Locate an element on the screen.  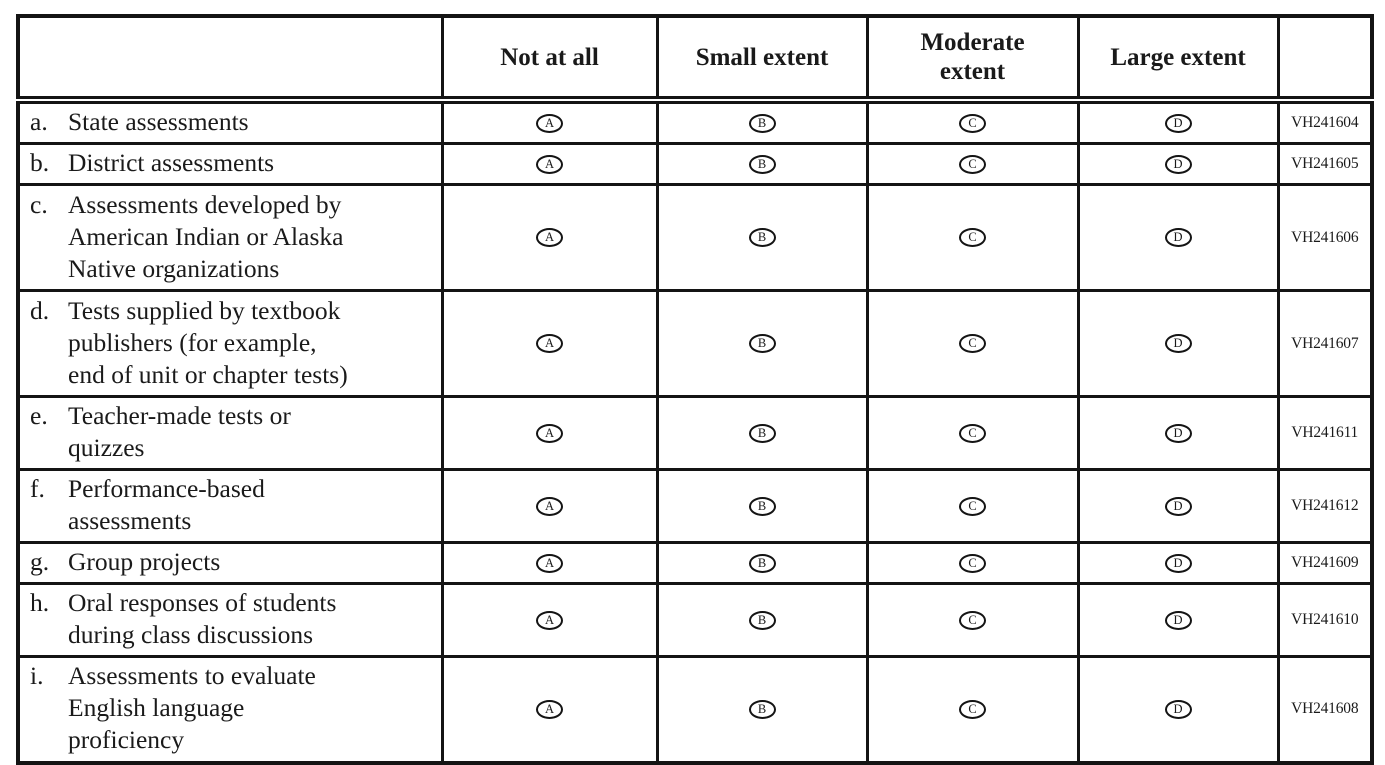
row-code: VH241610 is located at coordinates (1325, 620).